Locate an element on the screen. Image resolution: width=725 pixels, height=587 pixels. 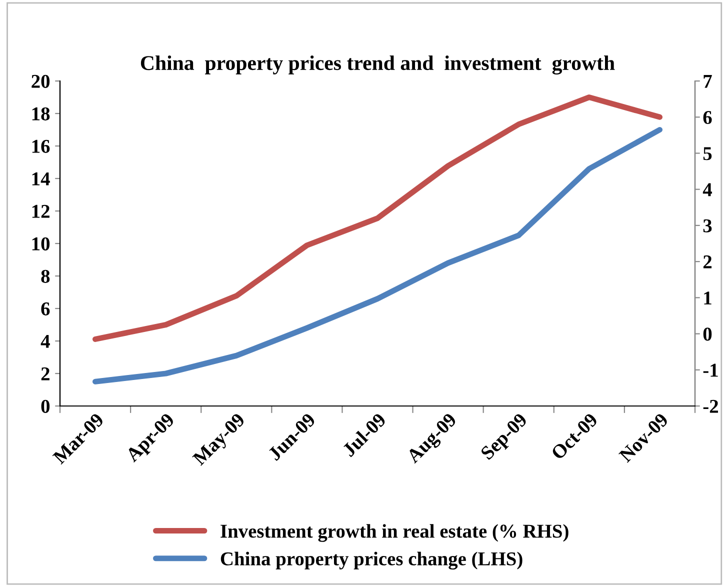
y-tick-label: 20 is located at coordinates (41, 81).